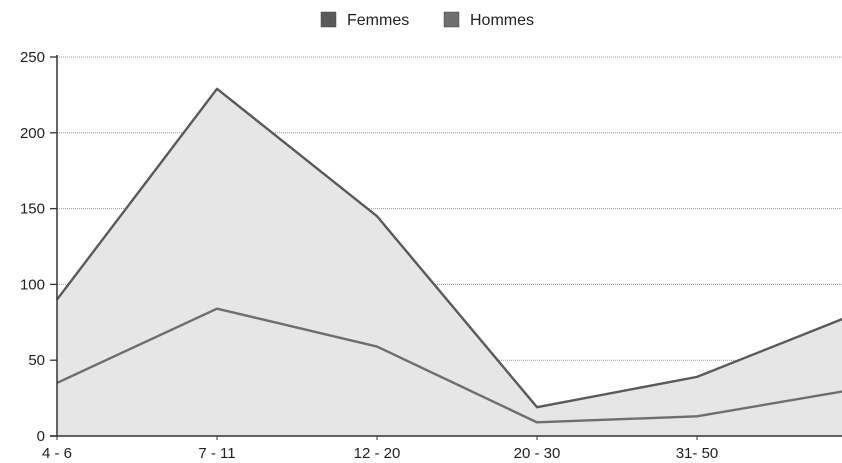 Image resolution: width=842 pixels, height=463 pixels. Describe the element at coordinates (216, 453) in the screenshot. I see `x-tick-label: 7 - 11` at that location.